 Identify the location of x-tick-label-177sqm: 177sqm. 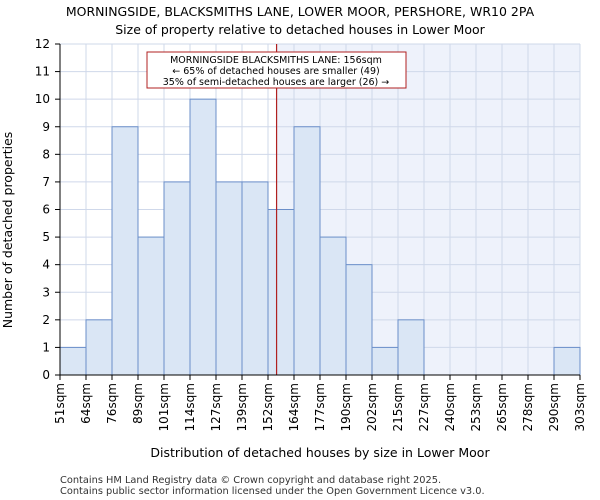
(320, 407).